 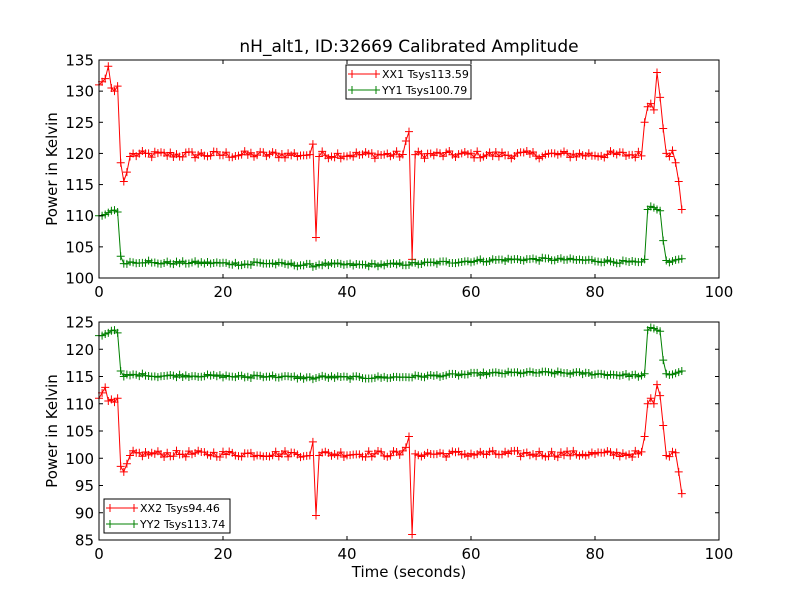 I want to click on legend: XX1 Tsys113.59 YY1 Tsys100.79, so click(x=408, y=82).